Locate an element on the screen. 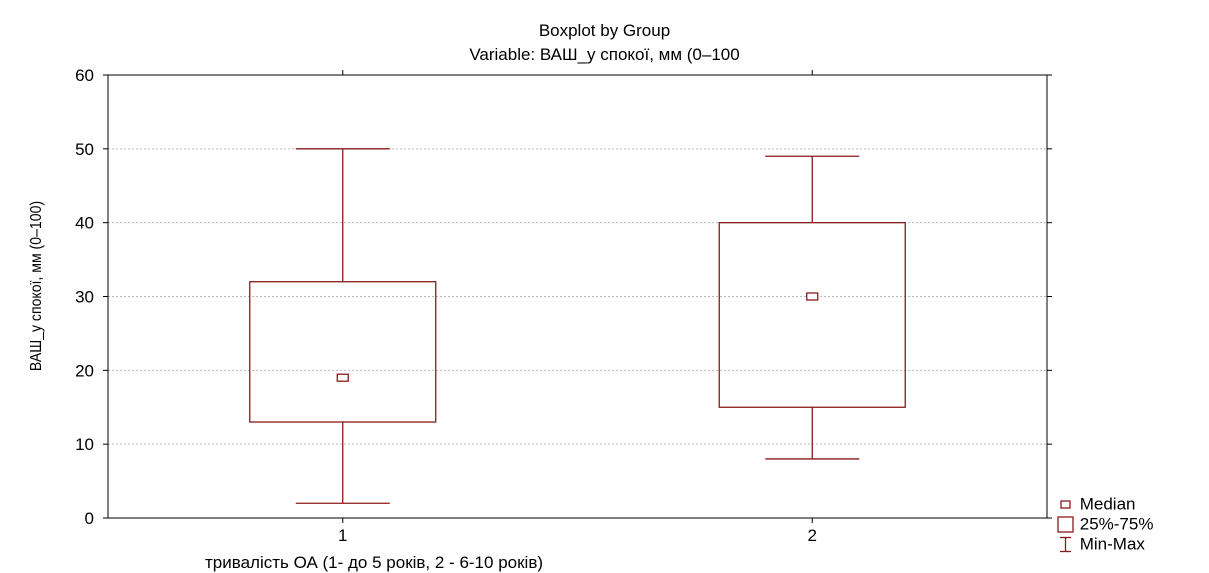 The width and height of the screenshot is (1209, 573). y-tick-label: 50 is located at coordinates (84, 149).